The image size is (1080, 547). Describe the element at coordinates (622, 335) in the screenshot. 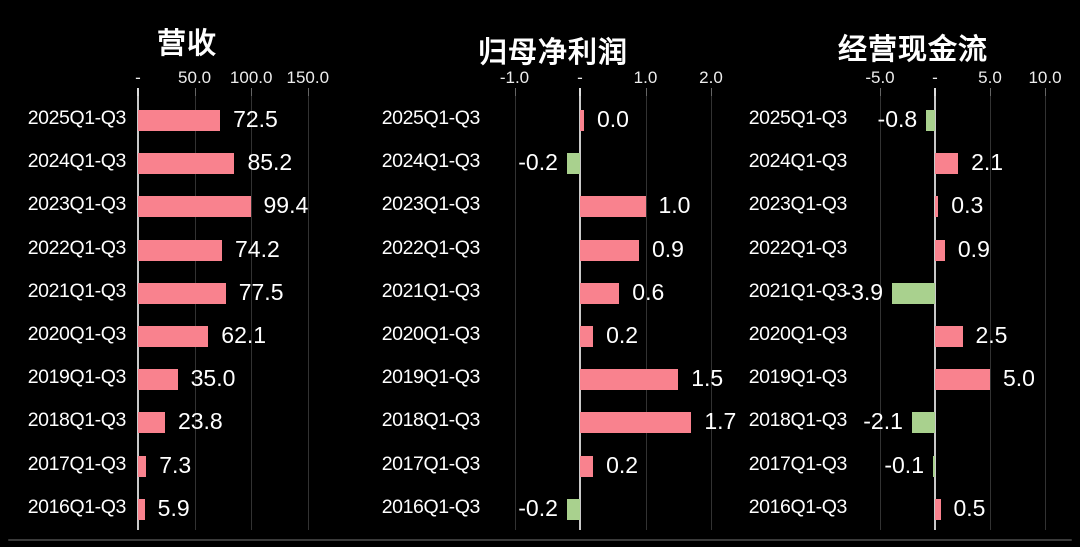

I see `value-label: 0.2` at that location.